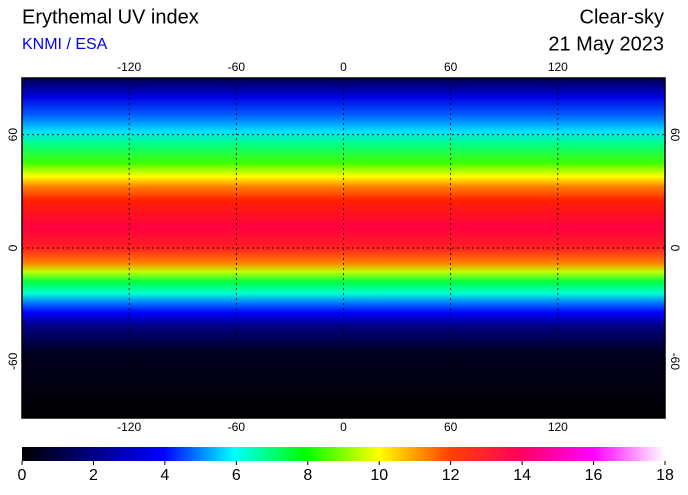  What do you see at coordinates (665, 475) in the screenshot?
I see `colorbar-label: 18` at bounding box center [665, 475].